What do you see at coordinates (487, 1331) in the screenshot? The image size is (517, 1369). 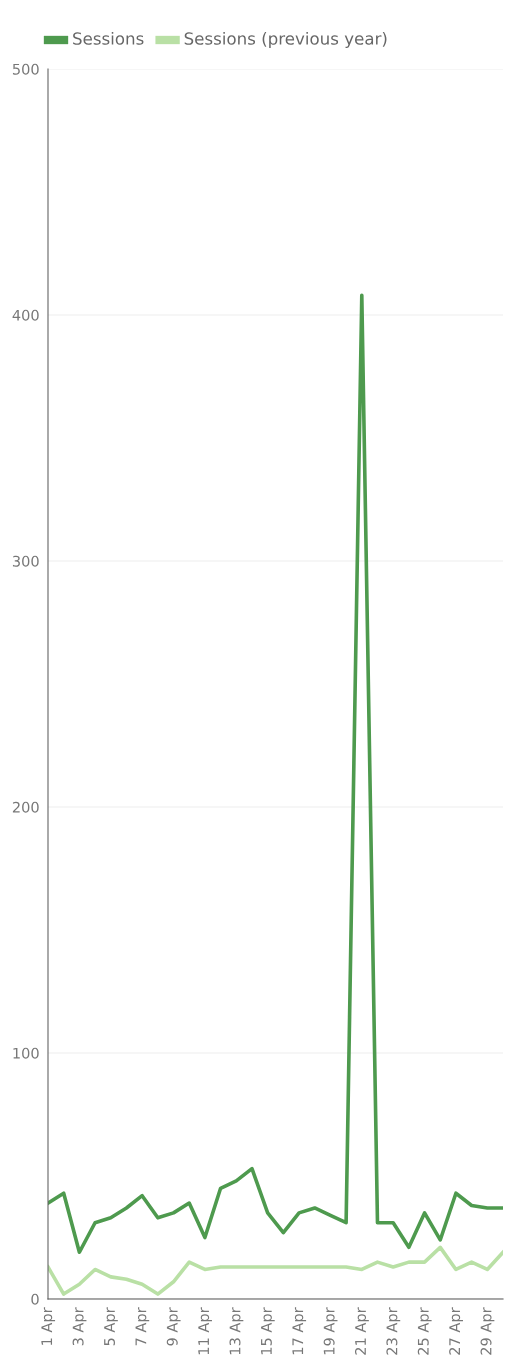 I see `x-tick-label: 29 Apr` at bounding box center [487, 1331].